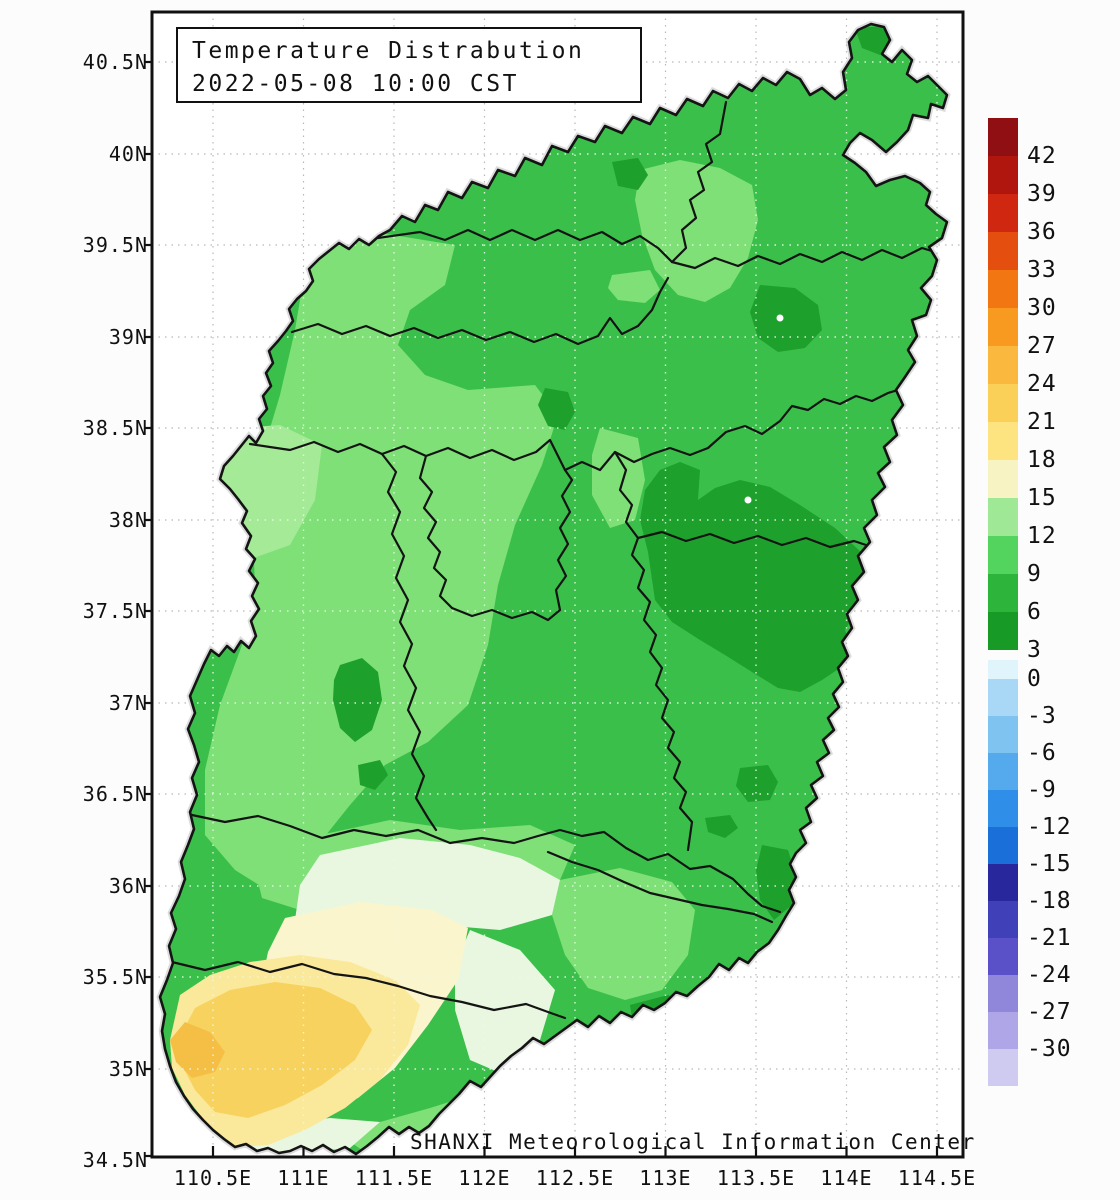  Describe the element at coordinates (1072, 882) in the screenshot. I see `colorbar-cold-labels: 0 -3 -6 -9 -12 -15 -18 -21 -24 -27 -30` at that location.